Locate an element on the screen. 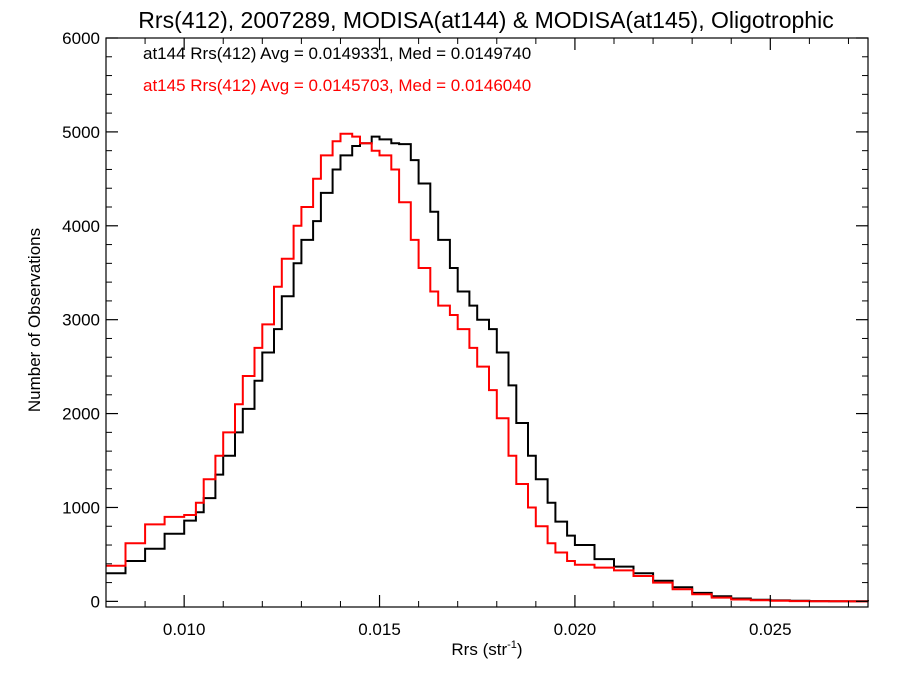  x-axis-label-close: ) is located at coordinates (520, 649).